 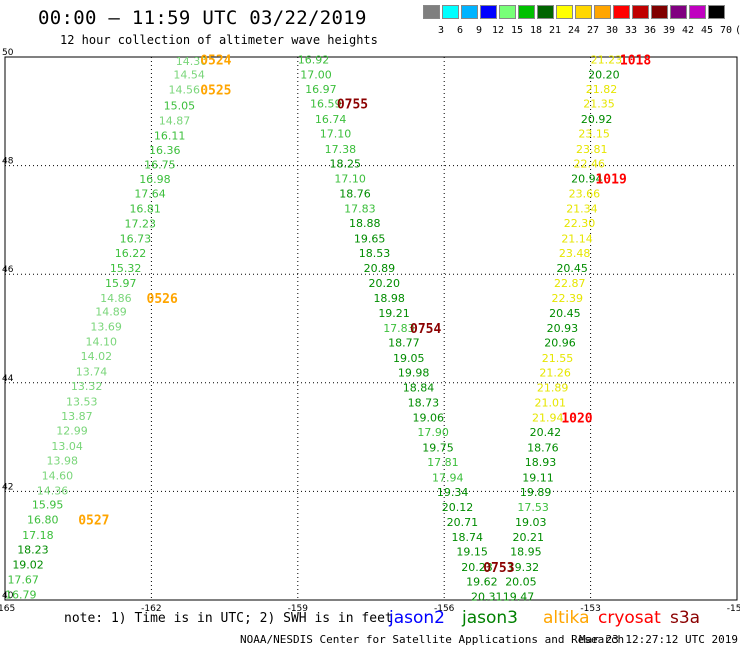 I want to click on swh-value: 19.15, so click(x=472, y=552).